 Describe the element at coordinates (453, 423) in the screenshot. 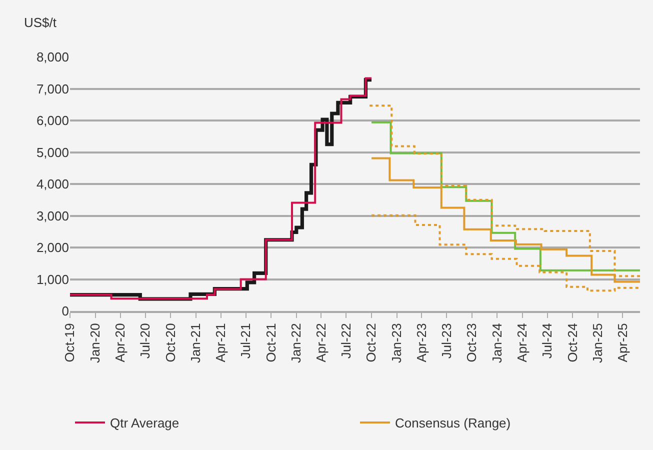

I see `legend-label: Consensus (Range)` at that location.